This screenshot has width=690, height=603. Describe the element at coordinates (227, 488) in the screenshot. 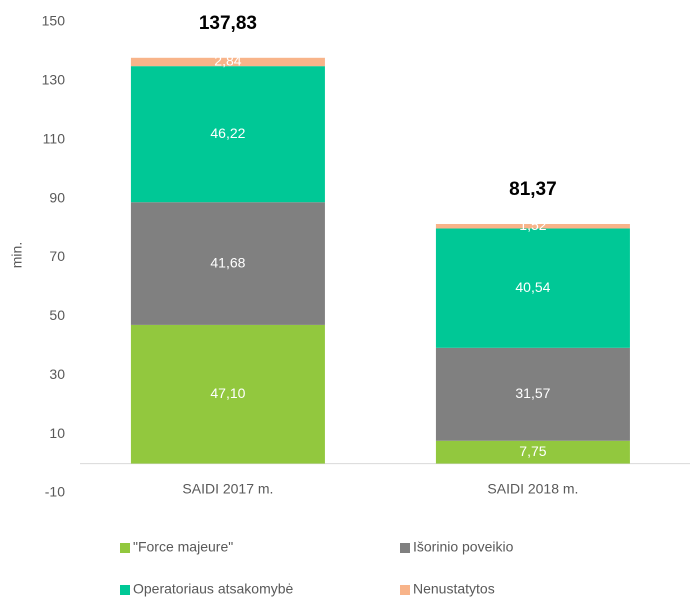

I see `x-tick-label: SAIDI 2017 m.` at that location.